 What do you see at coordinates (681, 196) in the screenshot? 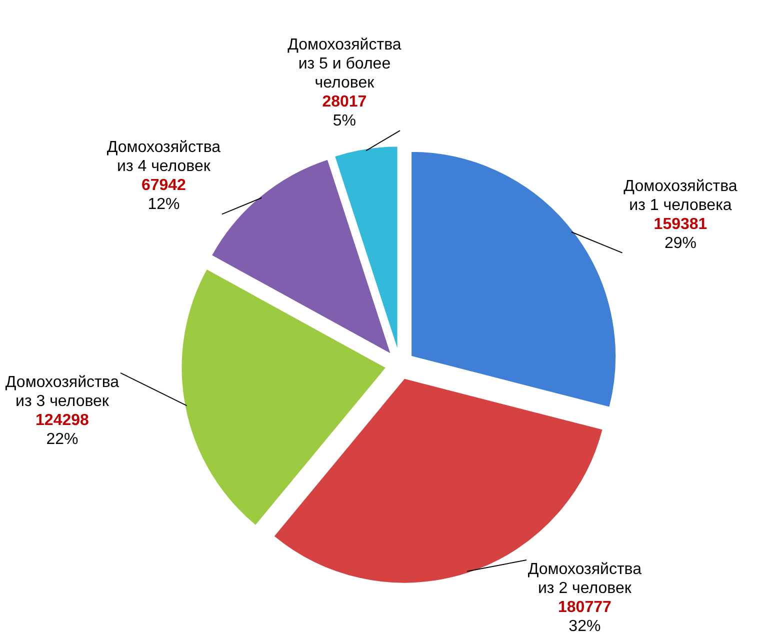
I see `slice-label: Домохозяйства из 1 человека` at bounding box center [681, 196].